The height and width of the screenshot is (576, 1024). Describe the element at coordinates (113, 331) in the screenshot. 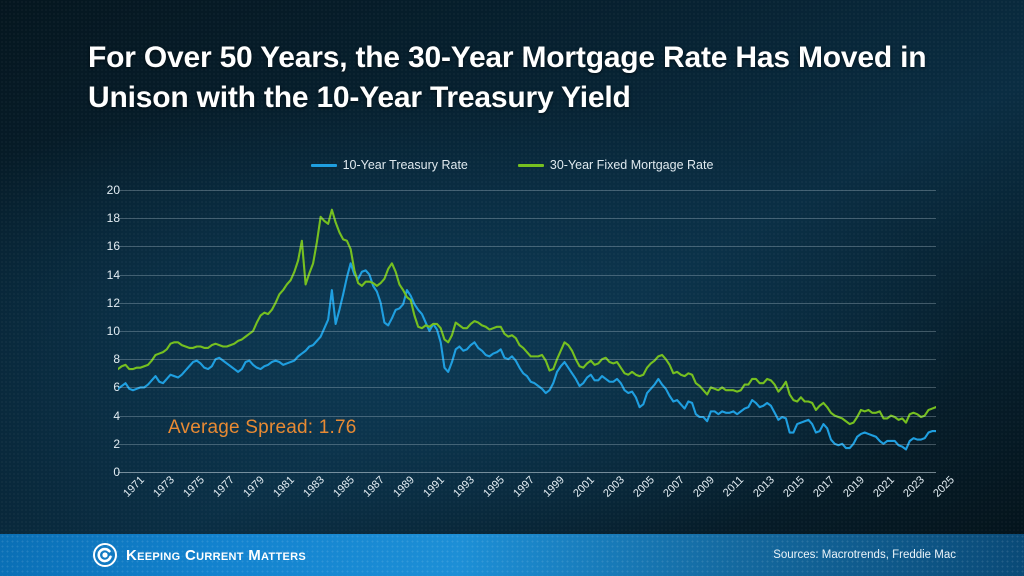

I see `y-axis-tick-10: 10` at that location.